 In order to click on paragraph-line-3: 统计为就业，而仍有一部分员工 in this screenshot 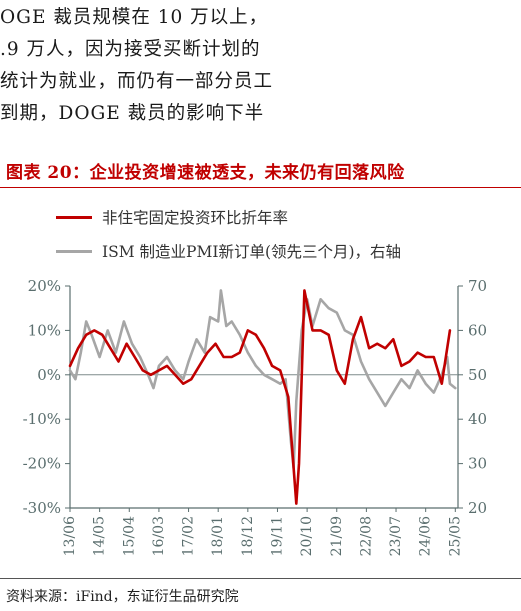, I will do `click(137, 81)`.